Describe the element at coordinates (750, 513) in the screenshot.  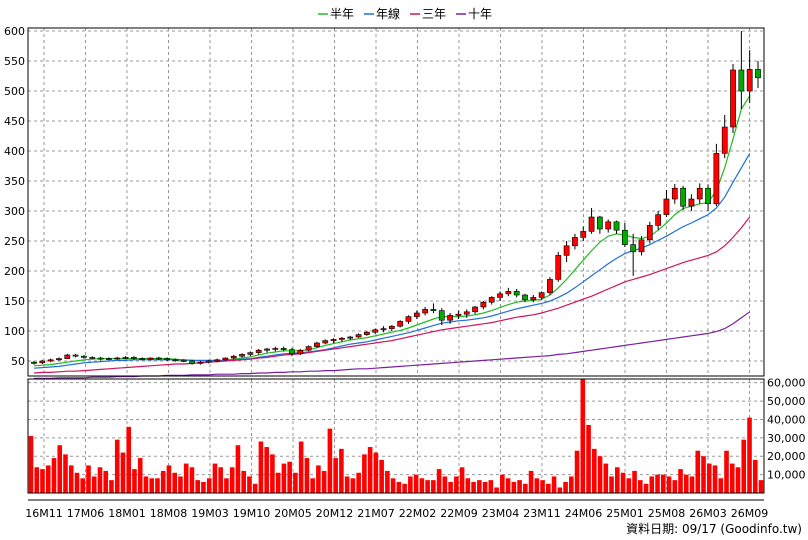
I see `x-tick-label: 26M09` at that location.